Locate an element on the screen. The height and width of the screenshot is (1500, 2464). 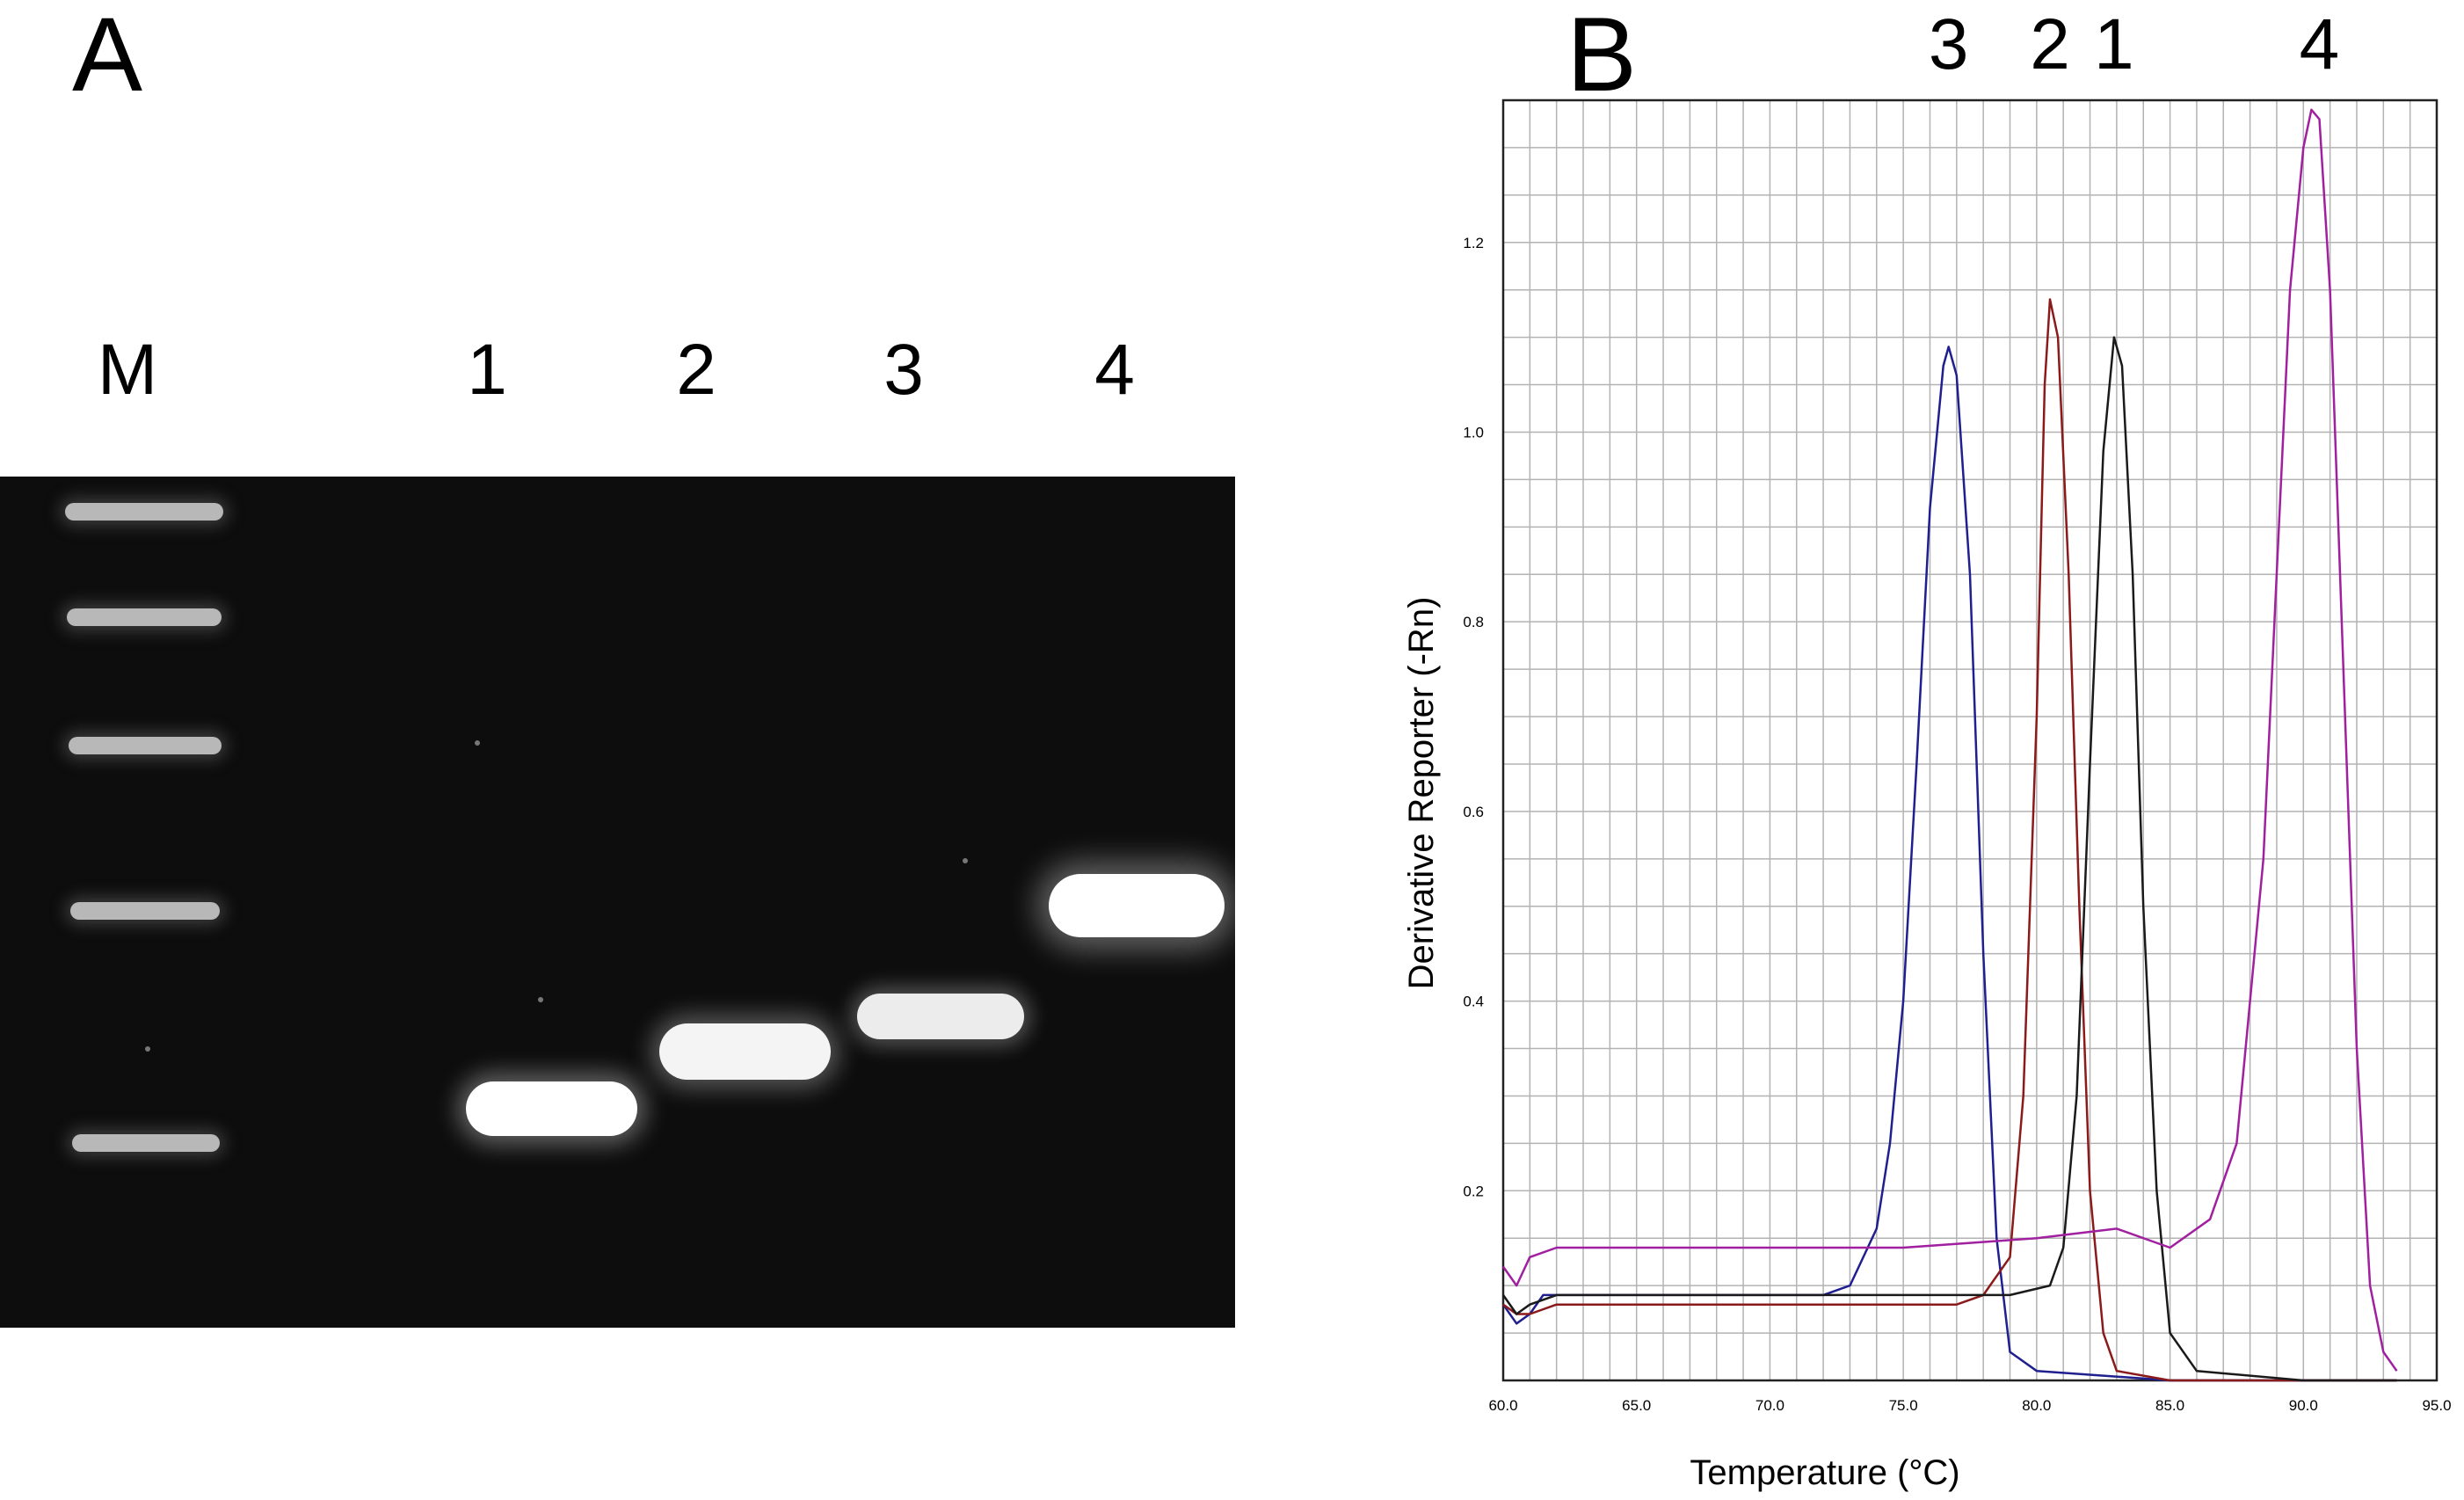
x-tick-label: 70.0 is located at coordinates (1769, 1405).